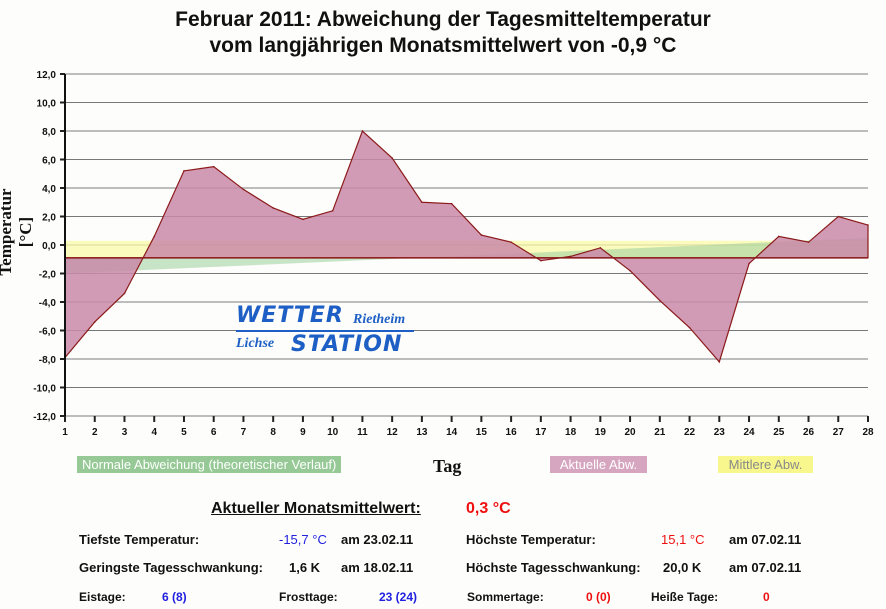 The height and width of the screenshot is (609, 886). What do you see at coordinates (765, 464) in the screenshot?
I see `legend-mittlere-abw: Mittlere Abw.` at bounding box center [765, 464].